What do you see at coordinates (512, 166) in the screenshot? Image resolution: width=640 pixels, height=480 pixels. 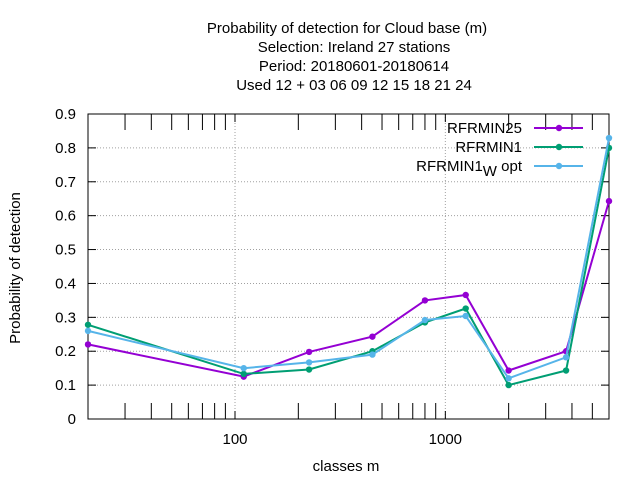 I see `legend-label-tail: opt` at bounding box center [512, 166].